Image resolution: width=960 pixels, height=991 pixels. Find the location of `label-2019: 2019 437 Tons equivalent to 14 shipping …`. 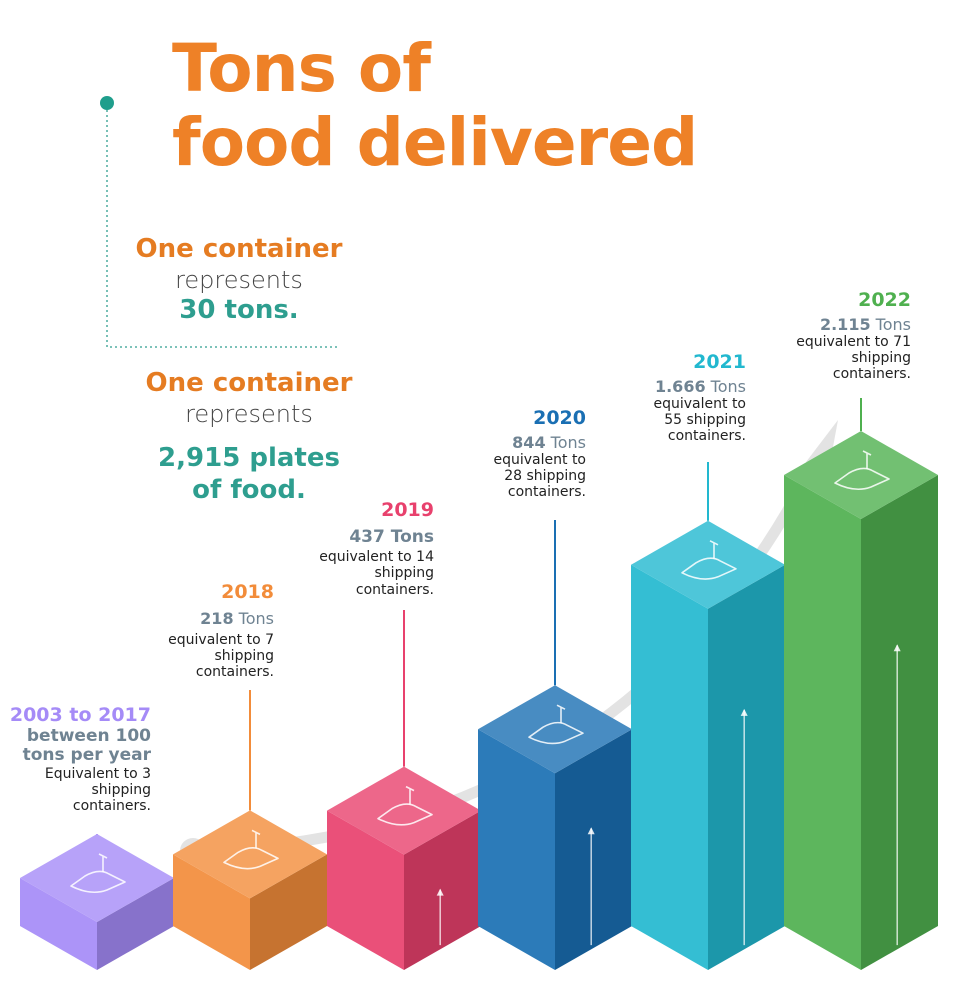

label-2019: 2019 437 Tons equivalent to 14 shipping … is located at coordinates (376, 548).